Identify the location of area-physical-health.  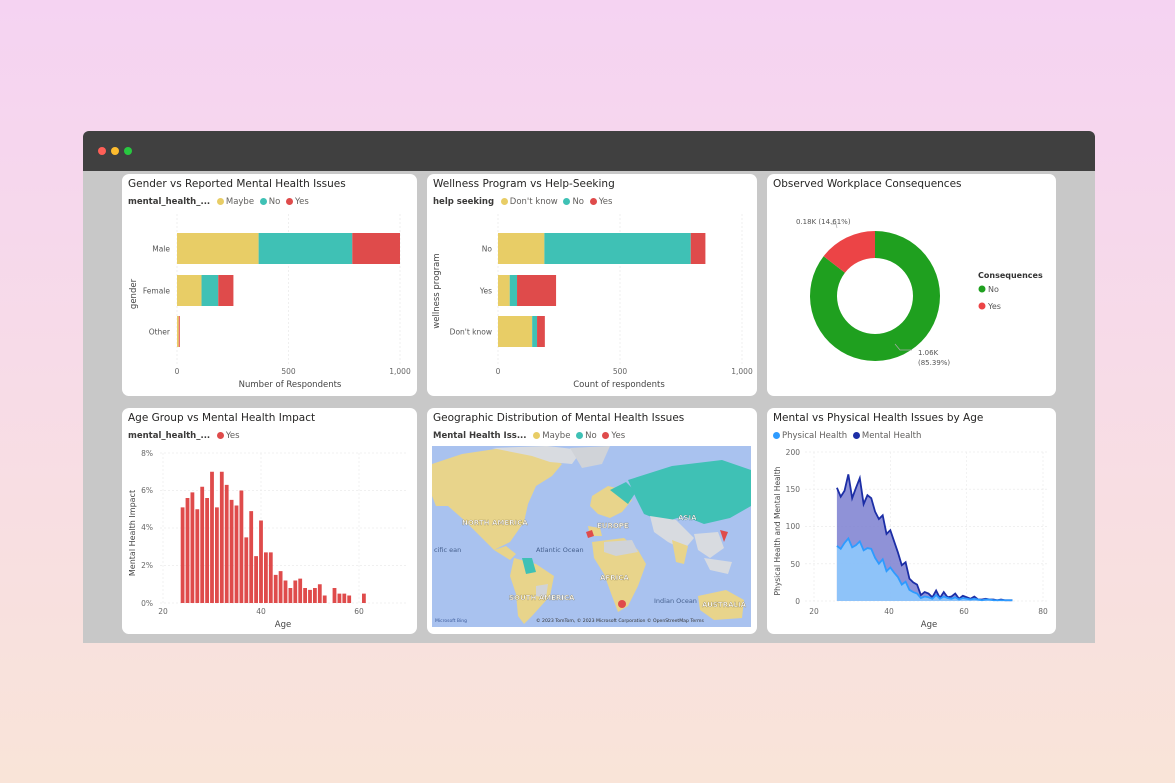
(924, 569).